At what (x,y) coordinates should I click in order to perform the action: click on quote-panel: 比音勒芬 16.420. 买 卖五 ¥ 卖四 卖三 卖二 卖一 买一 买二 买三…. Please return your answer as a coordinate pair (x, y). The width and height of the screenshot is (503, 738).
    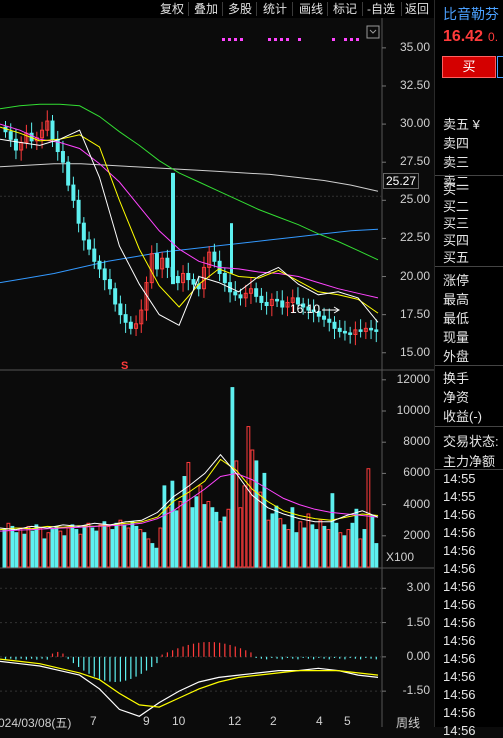
    Looking at the image, I should click on (468, 369).